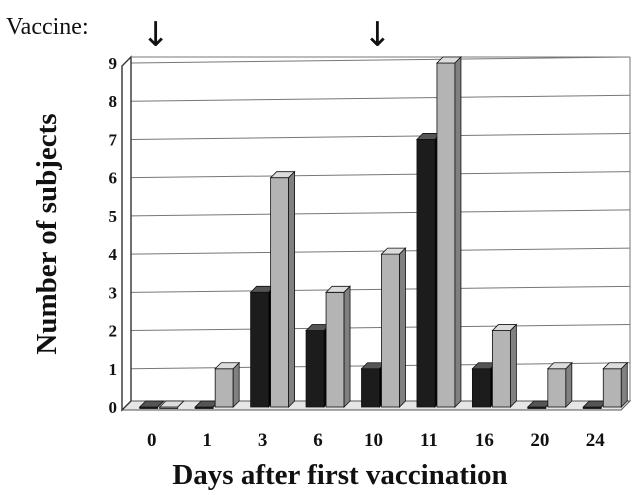  Describe the element at coordinates (318, 440) in the screenshot. I see `x-tick-label: 6` at that location.